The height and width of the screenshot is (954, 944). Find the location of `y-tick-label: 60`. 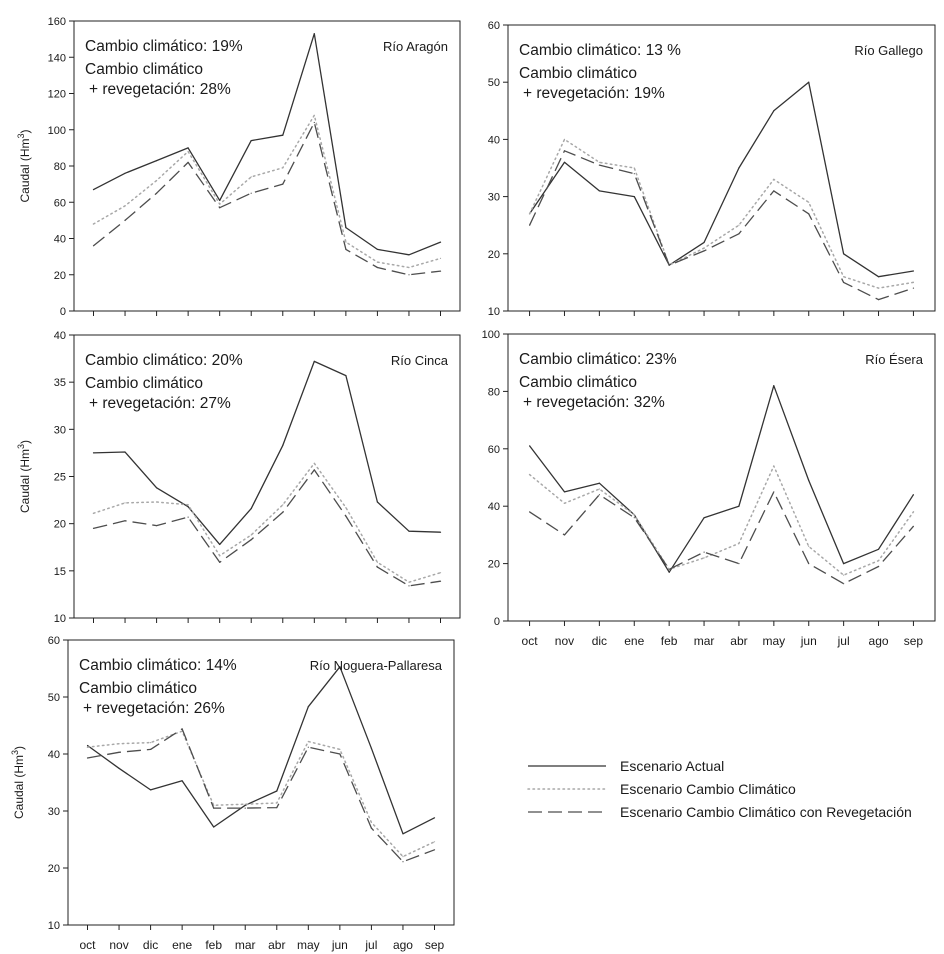

y-tick-label: 60 is located at coordinates (54, 641).